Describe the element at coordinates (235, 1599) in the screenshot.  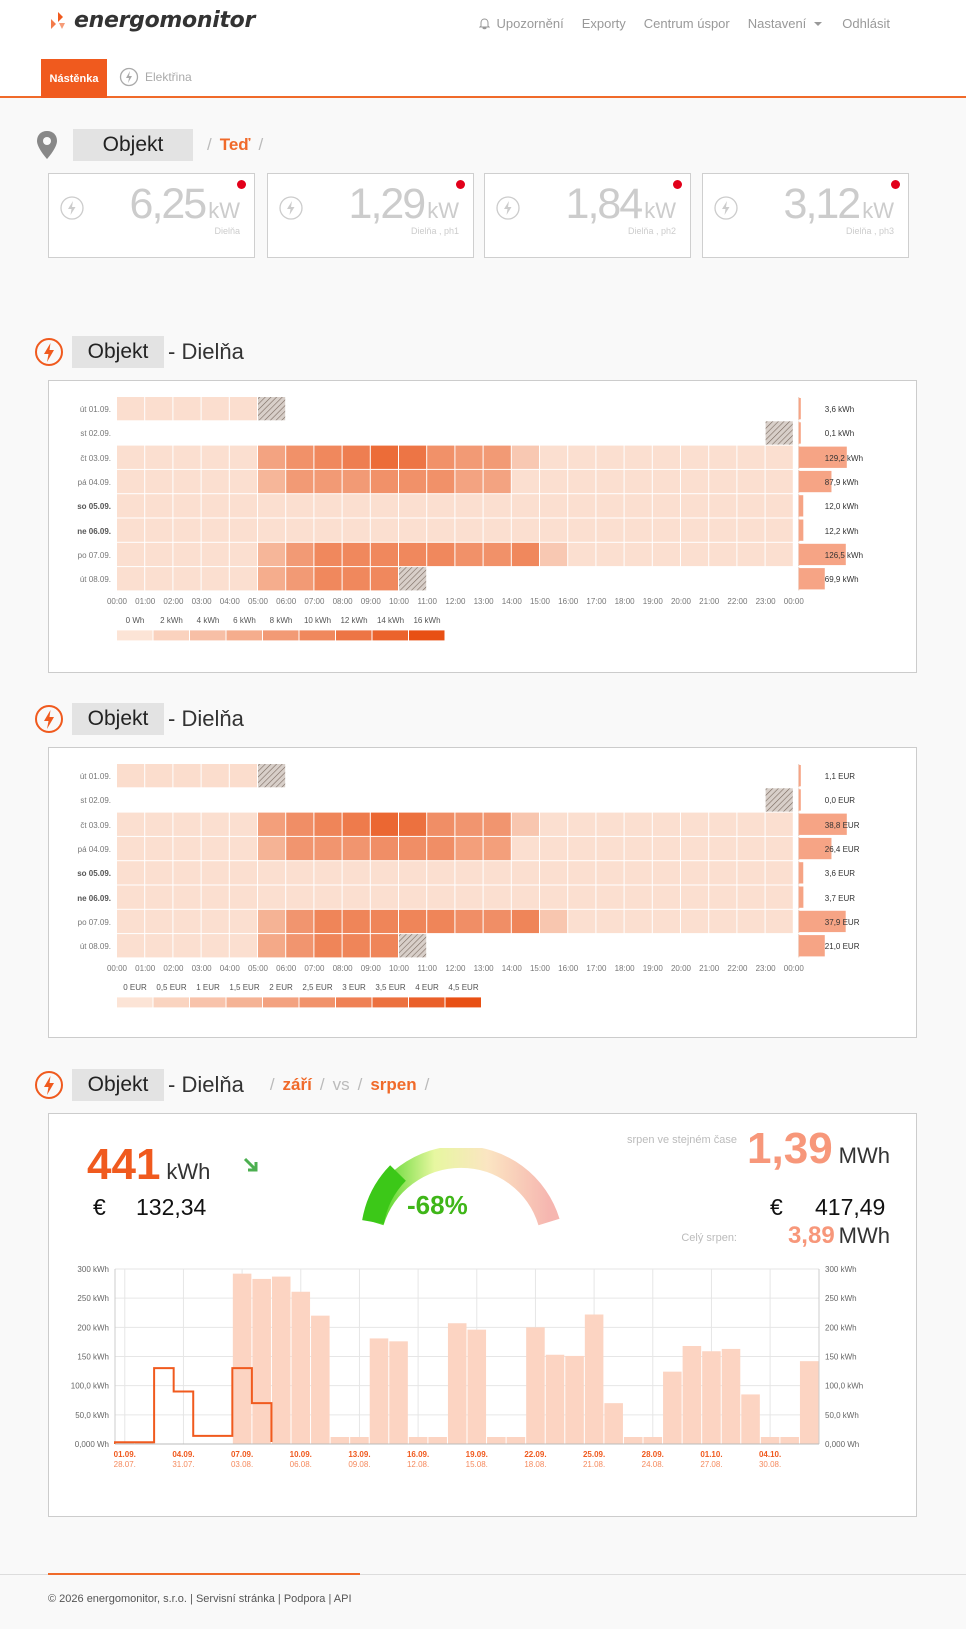
I see `footer-link-service: Servisní stránka` at that location.